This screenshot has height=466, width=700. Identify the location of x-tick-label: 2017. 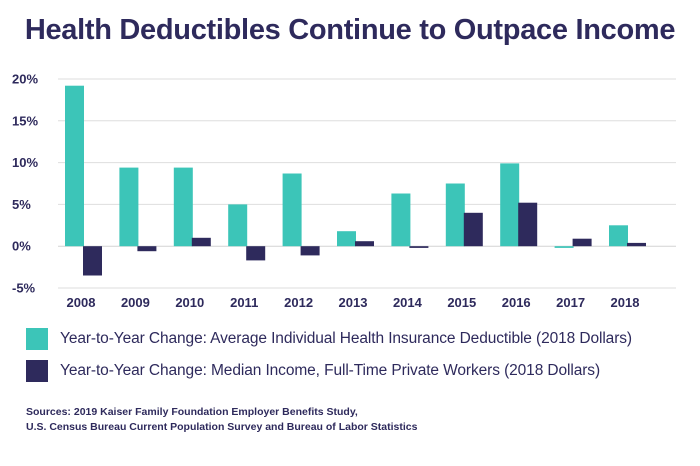
(570, 302).